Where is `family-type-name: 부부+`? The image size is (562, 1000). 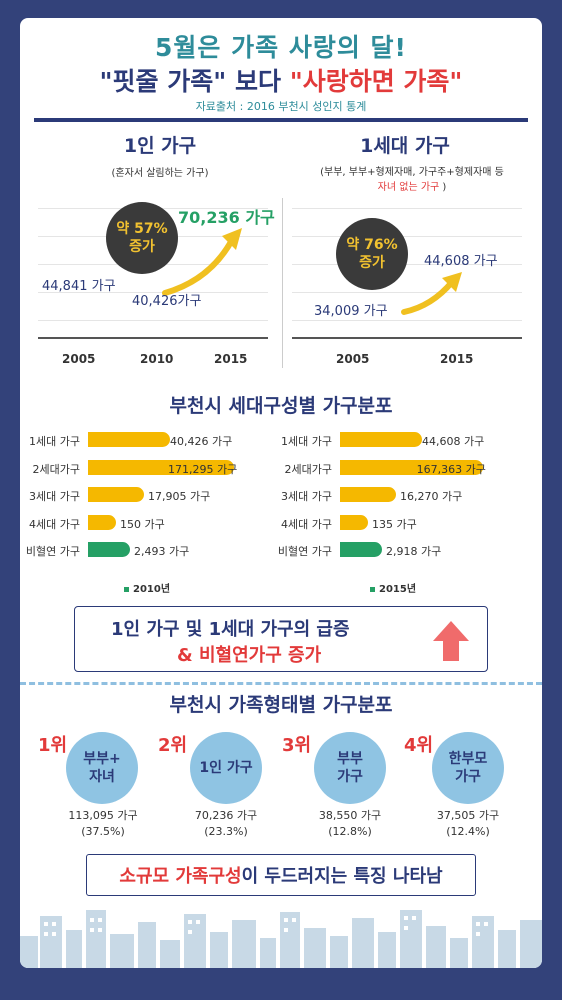
family-type-name: 부부+ is located at coordinates (102, 759).